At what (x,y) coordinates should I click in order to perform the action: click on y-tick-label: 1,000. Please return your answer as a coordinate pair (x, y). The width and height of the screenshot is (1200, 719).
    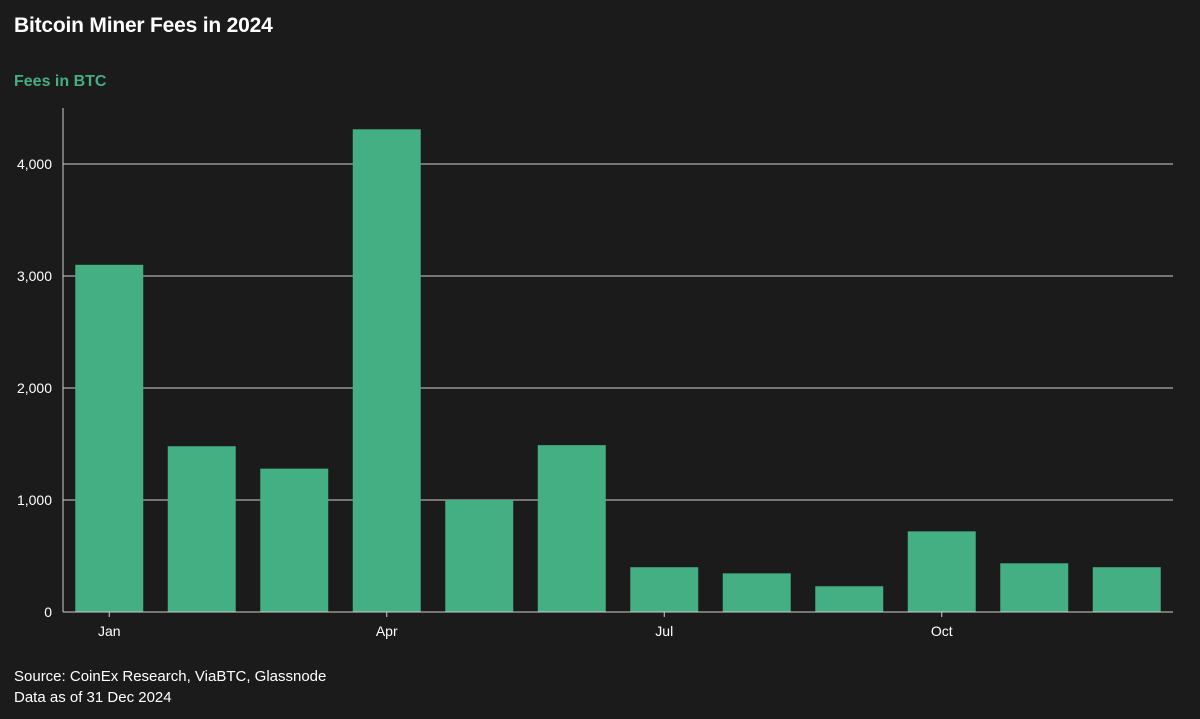
    Looking at the image, I should click on (34, 500).